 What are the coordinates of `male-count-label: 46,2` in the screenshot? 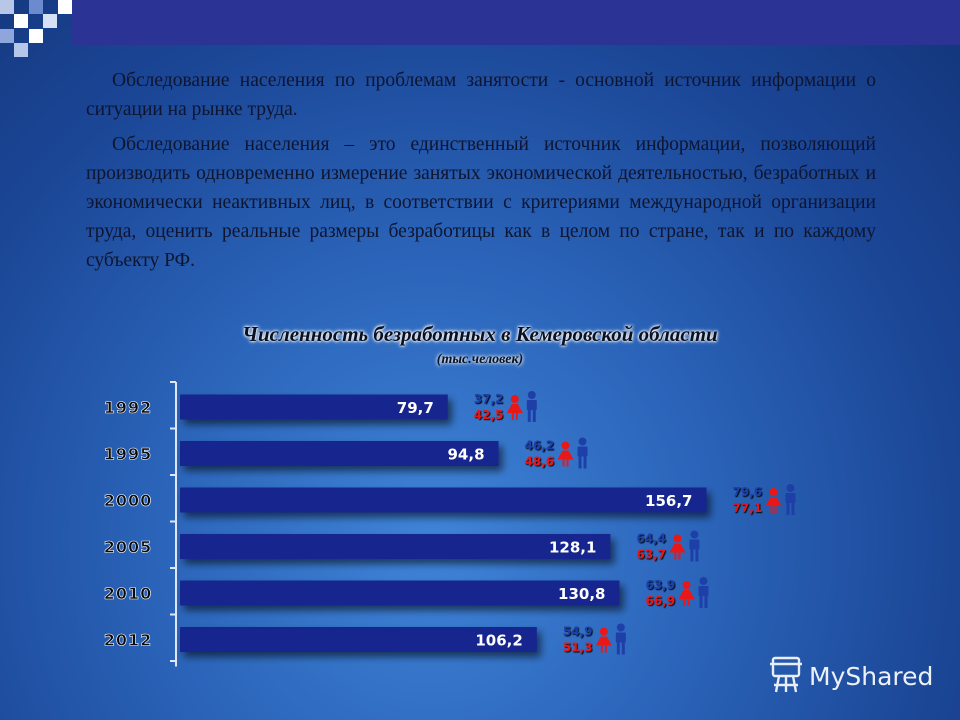 It's located at (540, 446).